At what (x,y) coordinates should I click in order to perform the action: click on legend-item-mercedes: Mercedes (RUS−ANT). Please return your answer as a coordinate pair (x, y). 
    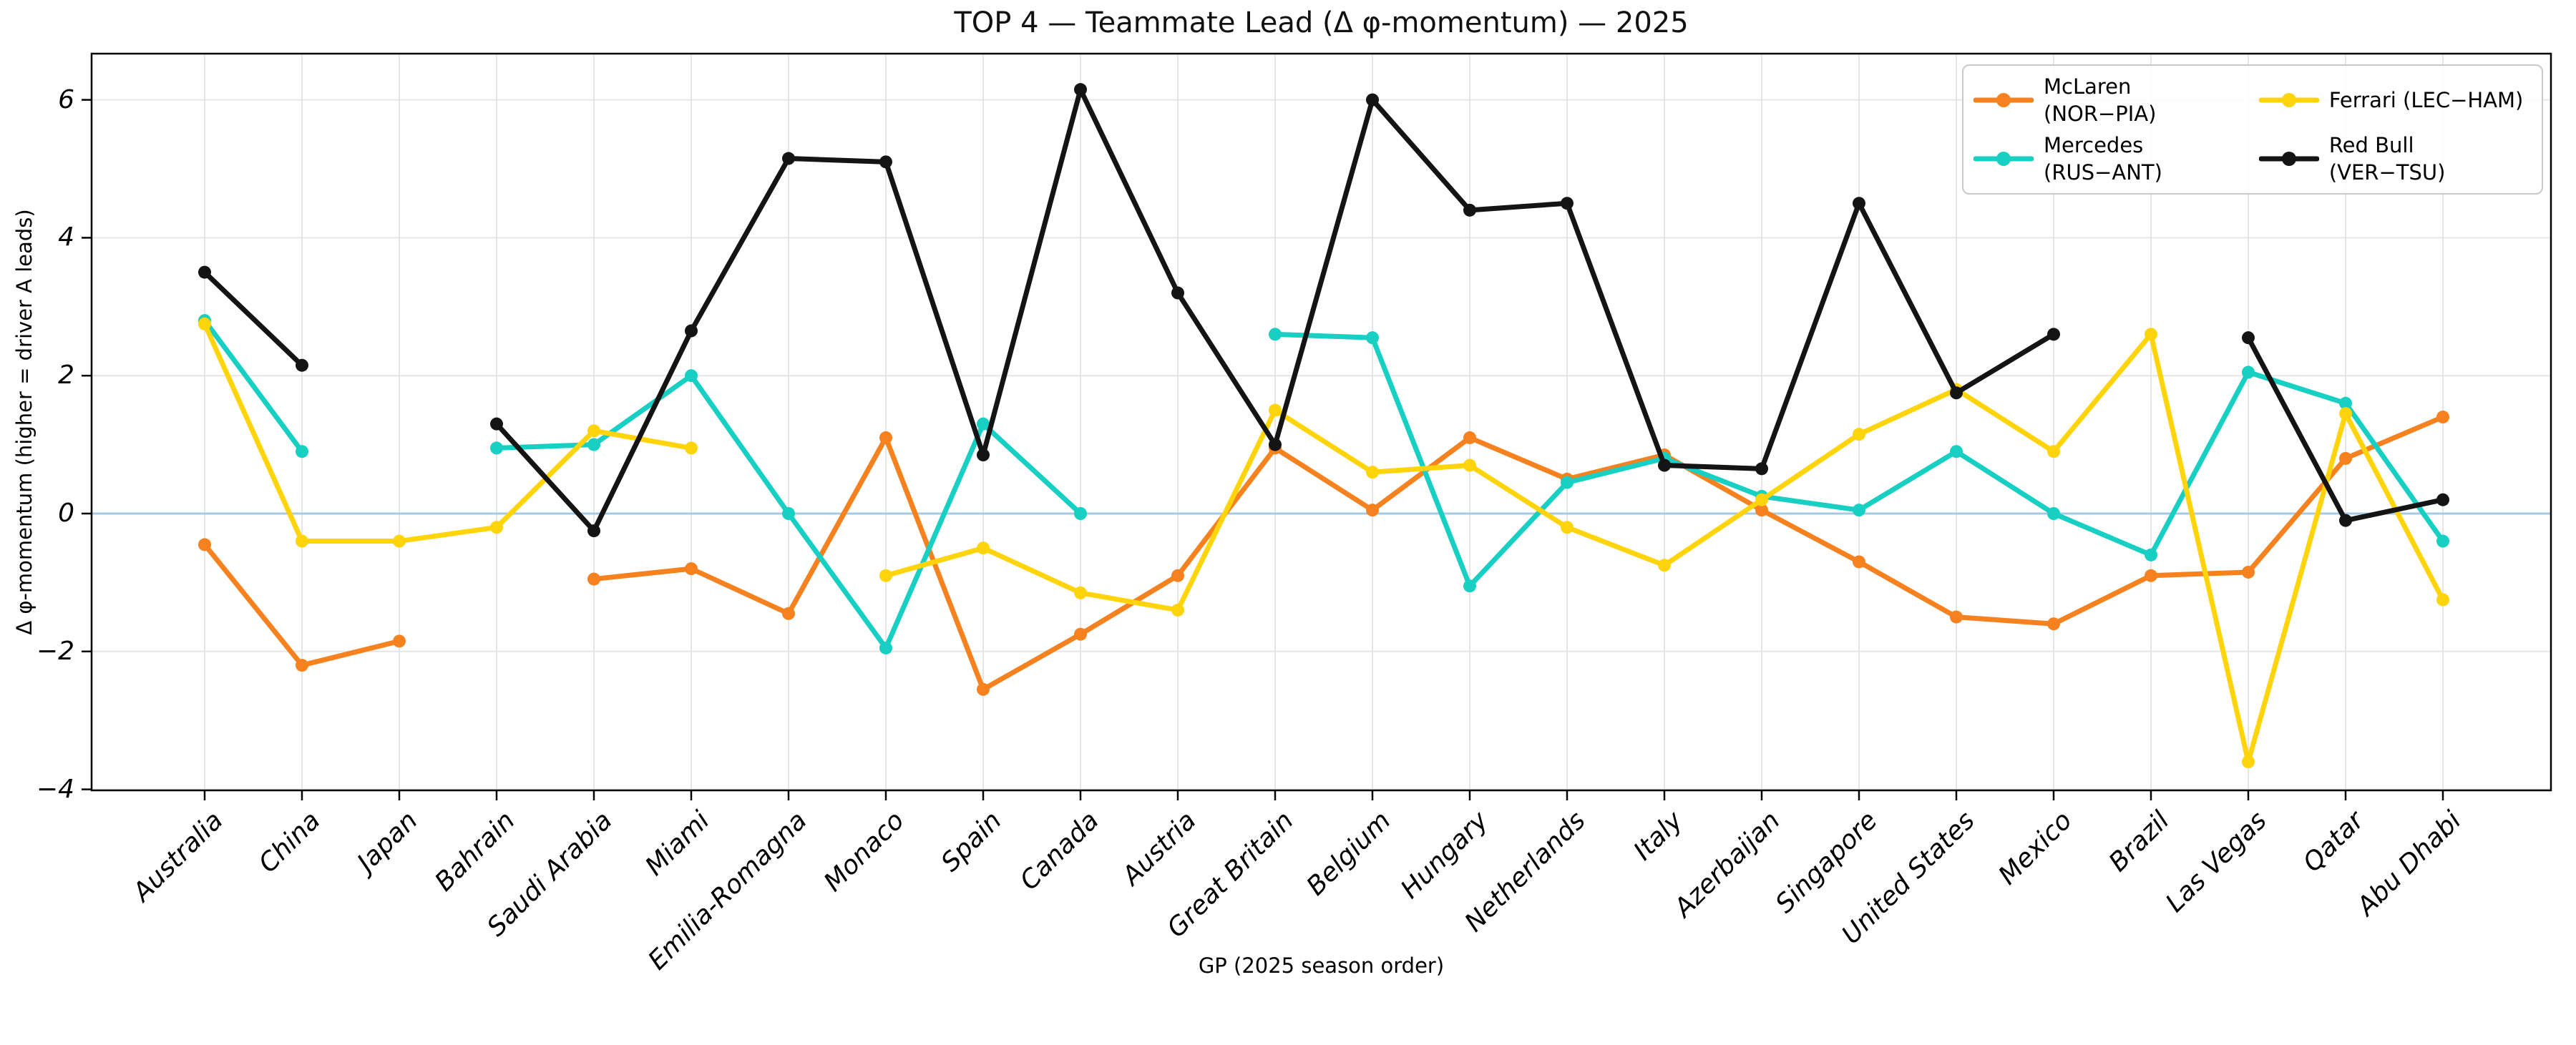
    Looking at the image, I should click on (2109, 159).